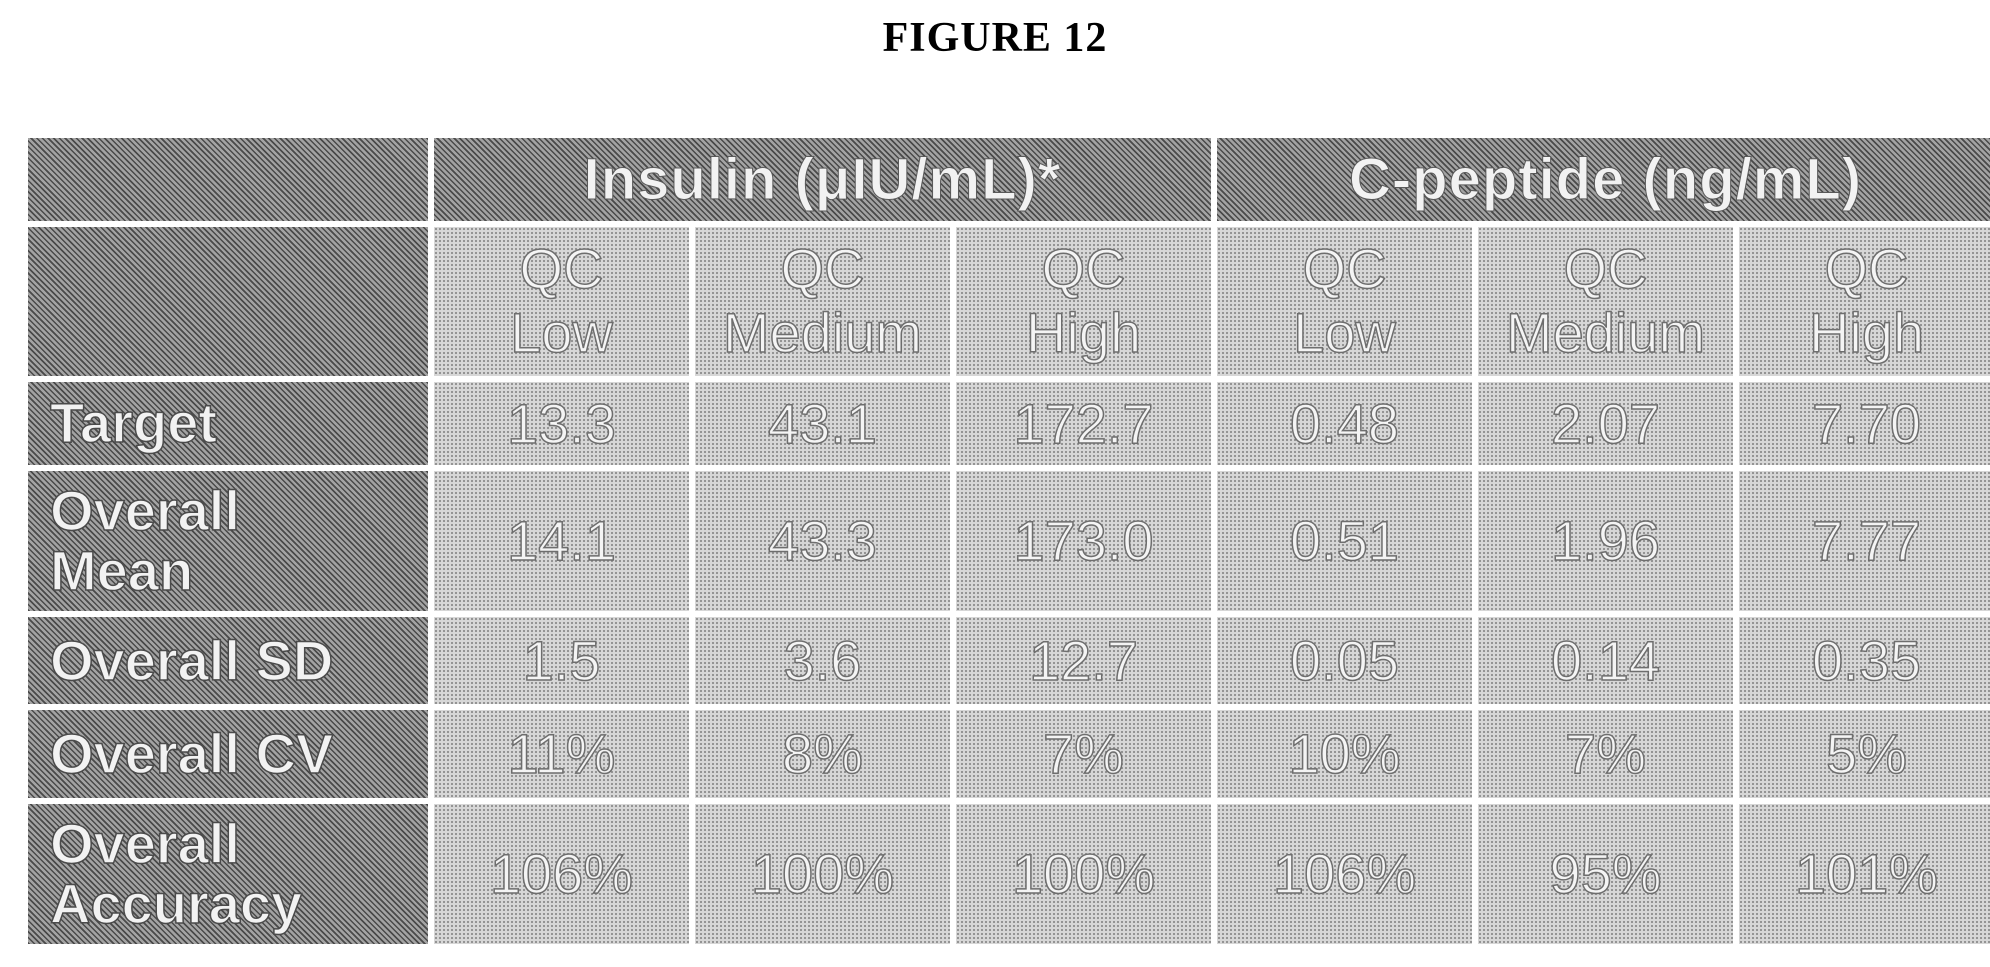  Describe the element at coordinates (228, 541) in the screenshot. I see `row-label: Overall Mean` at that location.